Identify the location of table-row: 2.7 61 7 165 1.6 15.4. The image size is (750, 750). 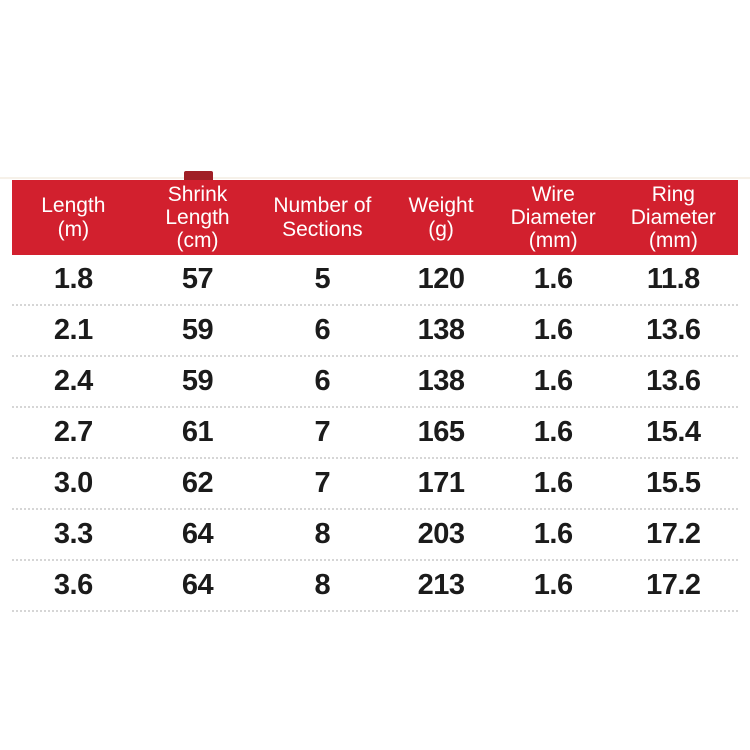
(375, 433).